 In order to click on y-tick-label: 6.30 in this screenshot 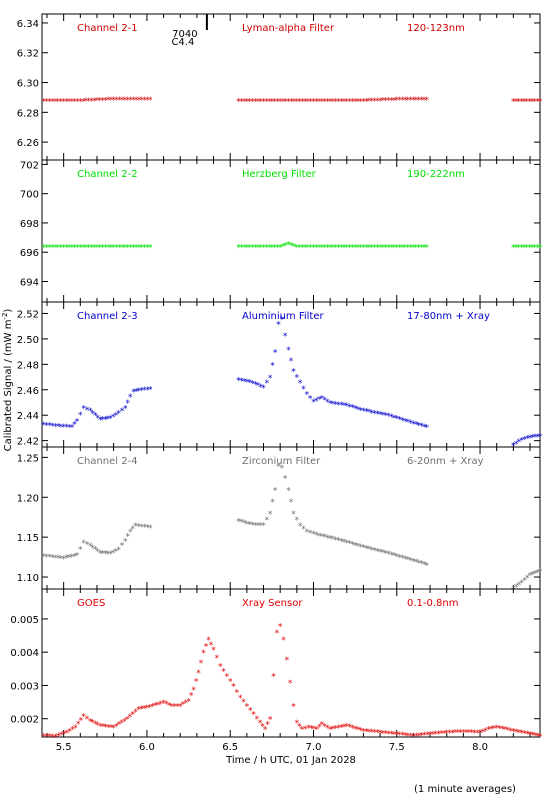, I will do `click(28, 84)`.